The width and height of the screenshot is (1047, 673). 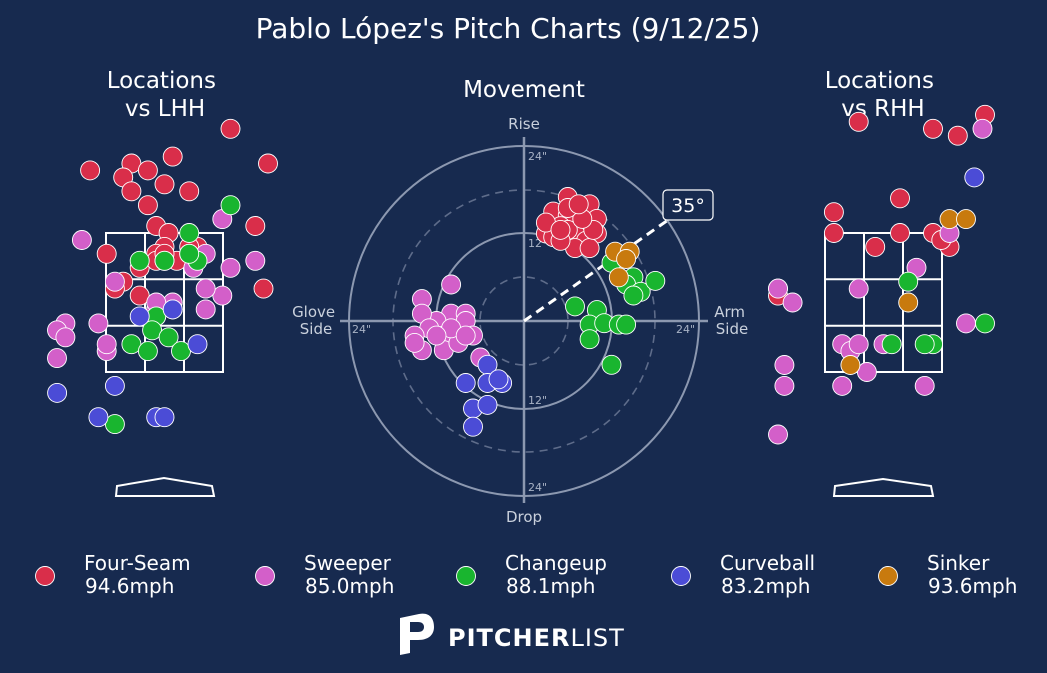 I want to click on ring-label-top-24: 24", so click(x=537, y=156).